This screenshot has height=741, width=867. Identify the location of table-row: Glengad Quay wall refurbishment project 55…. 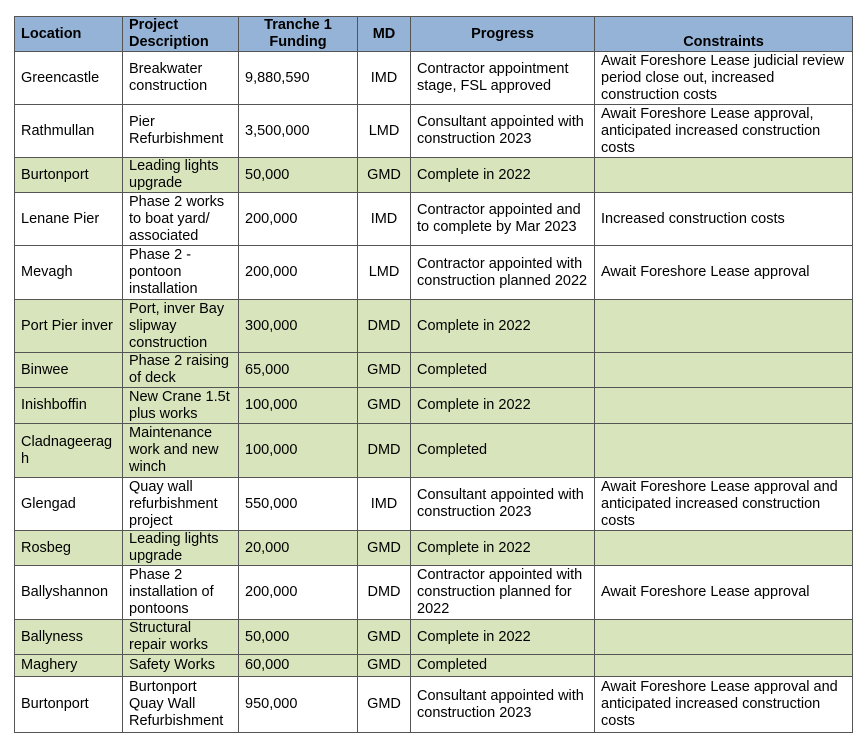
(433, 504).